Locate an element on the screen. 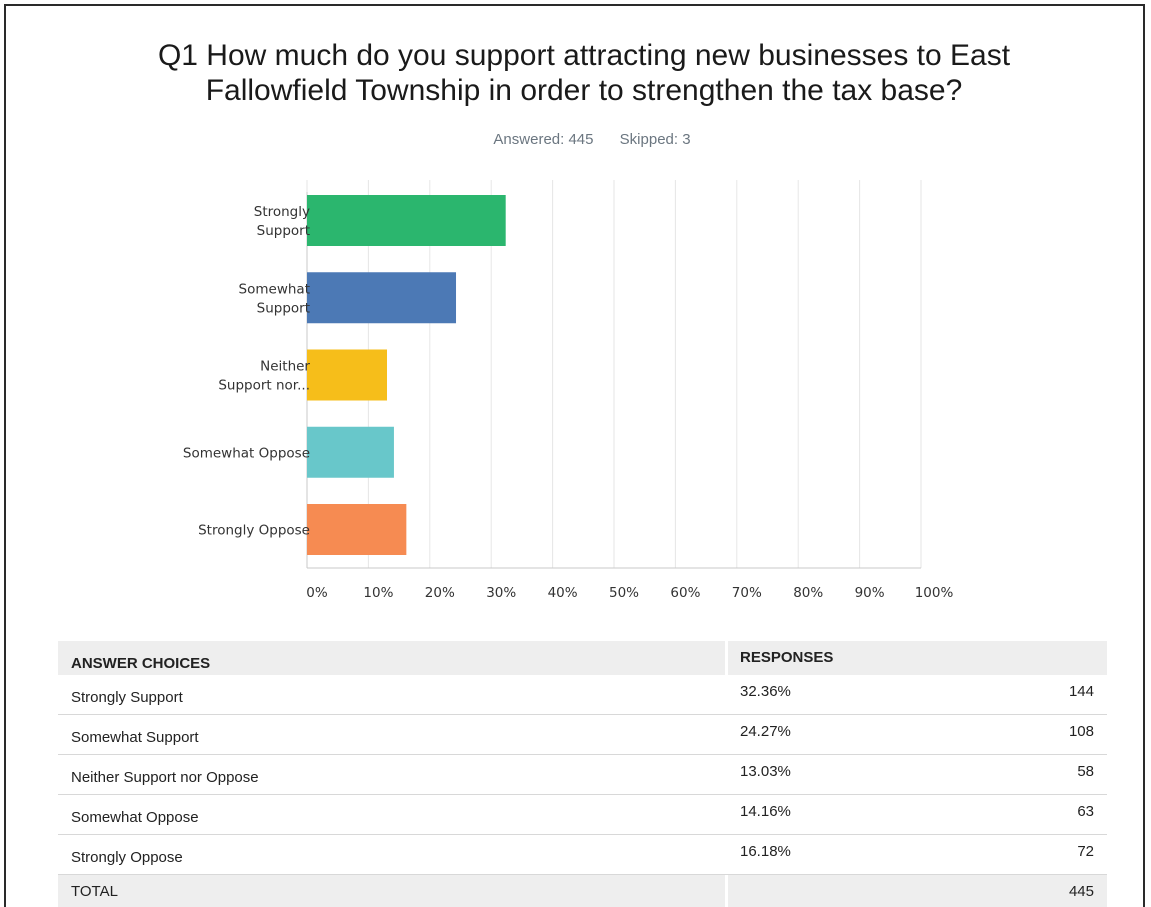 The image size is (1151, 907). x-tick-label: 60% is located at coordinates (685, 593).